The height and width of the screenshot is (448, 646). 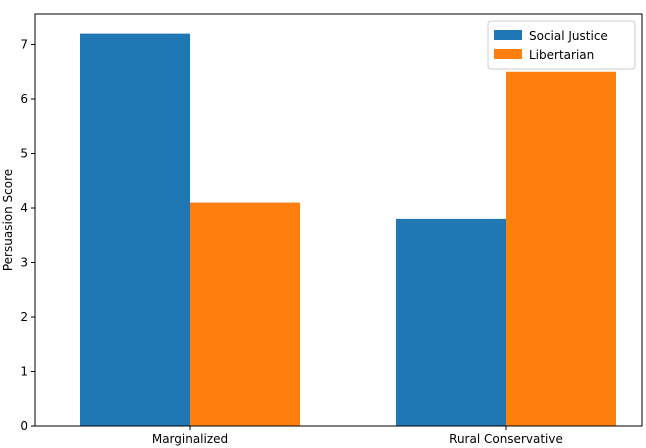 I want to click on legend-box, so click(x=561, y=45).